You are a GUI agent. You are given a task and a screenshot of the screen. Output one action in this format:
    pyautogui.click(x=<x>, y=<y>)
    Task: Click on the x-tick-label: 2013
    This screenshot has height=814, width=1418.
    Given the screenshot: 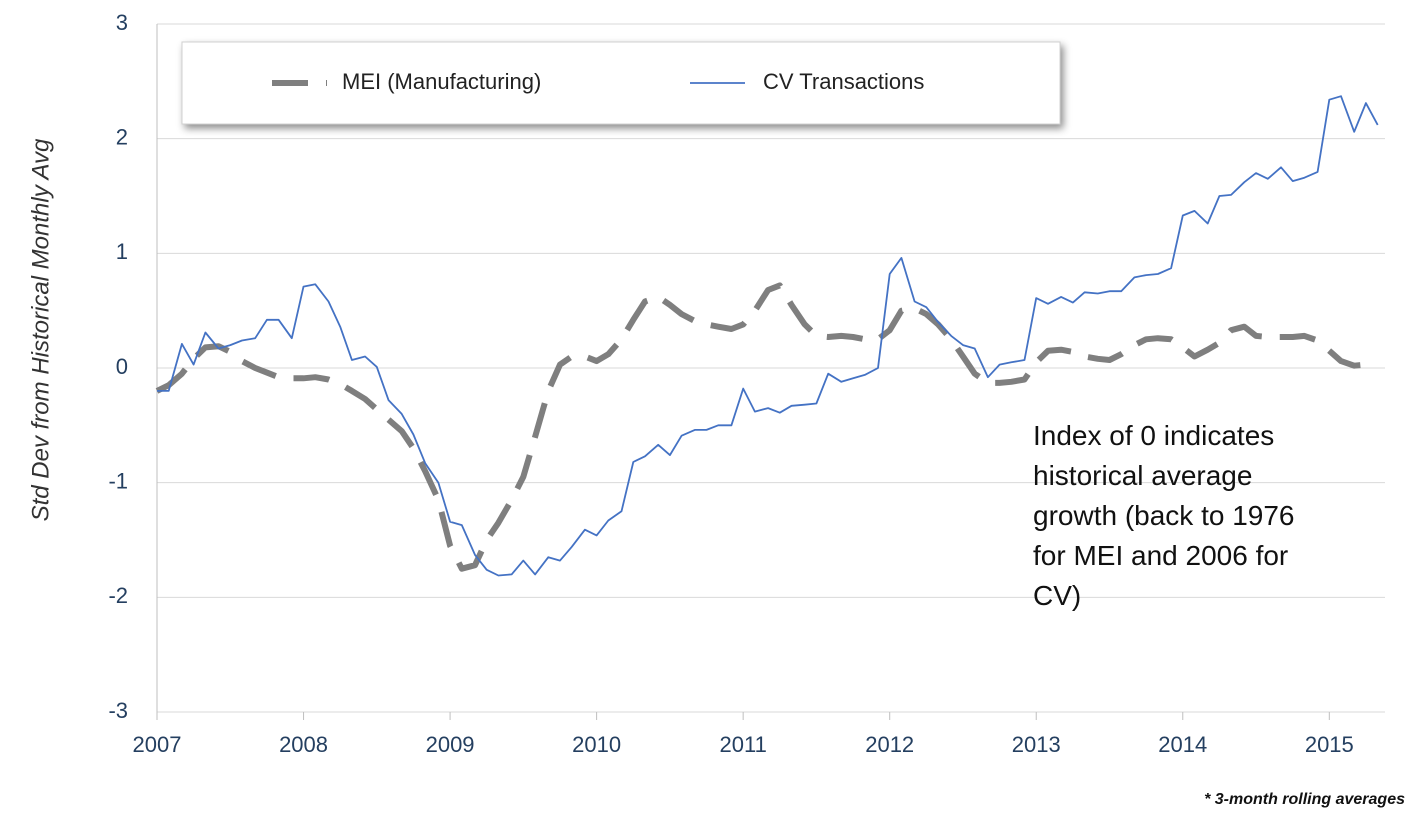 What is the action you would take?
    pyautogui.click(x=1036, y=744)
    